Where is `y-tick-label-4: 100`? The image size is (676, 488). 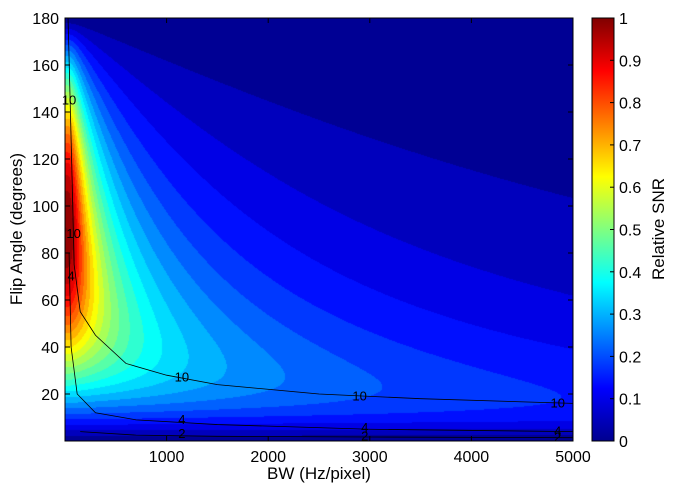 y-tick-label-4: 100 is located at coordinates (45, 207).